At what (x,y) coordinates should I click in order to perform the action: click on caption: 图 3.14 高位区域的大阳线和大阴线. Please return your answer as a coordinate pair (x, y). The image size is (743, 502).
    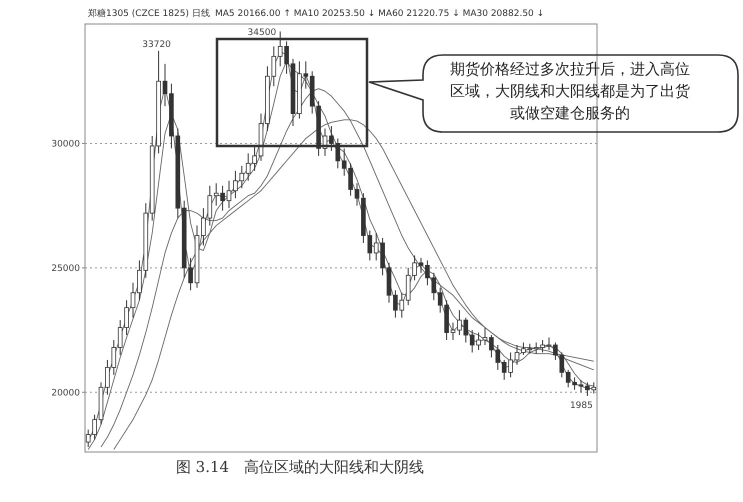
    Looking at the image, I should click on (300, 467).